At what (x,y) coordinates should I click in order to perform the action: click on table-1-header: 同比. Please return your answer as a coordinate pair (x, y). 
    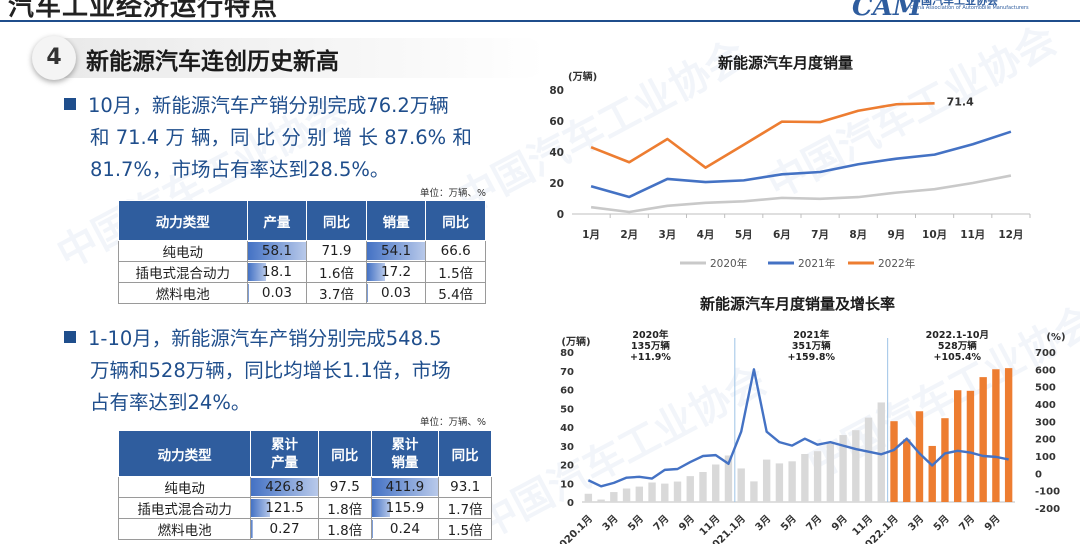
    Looking at the image, I should click on (455, 220).